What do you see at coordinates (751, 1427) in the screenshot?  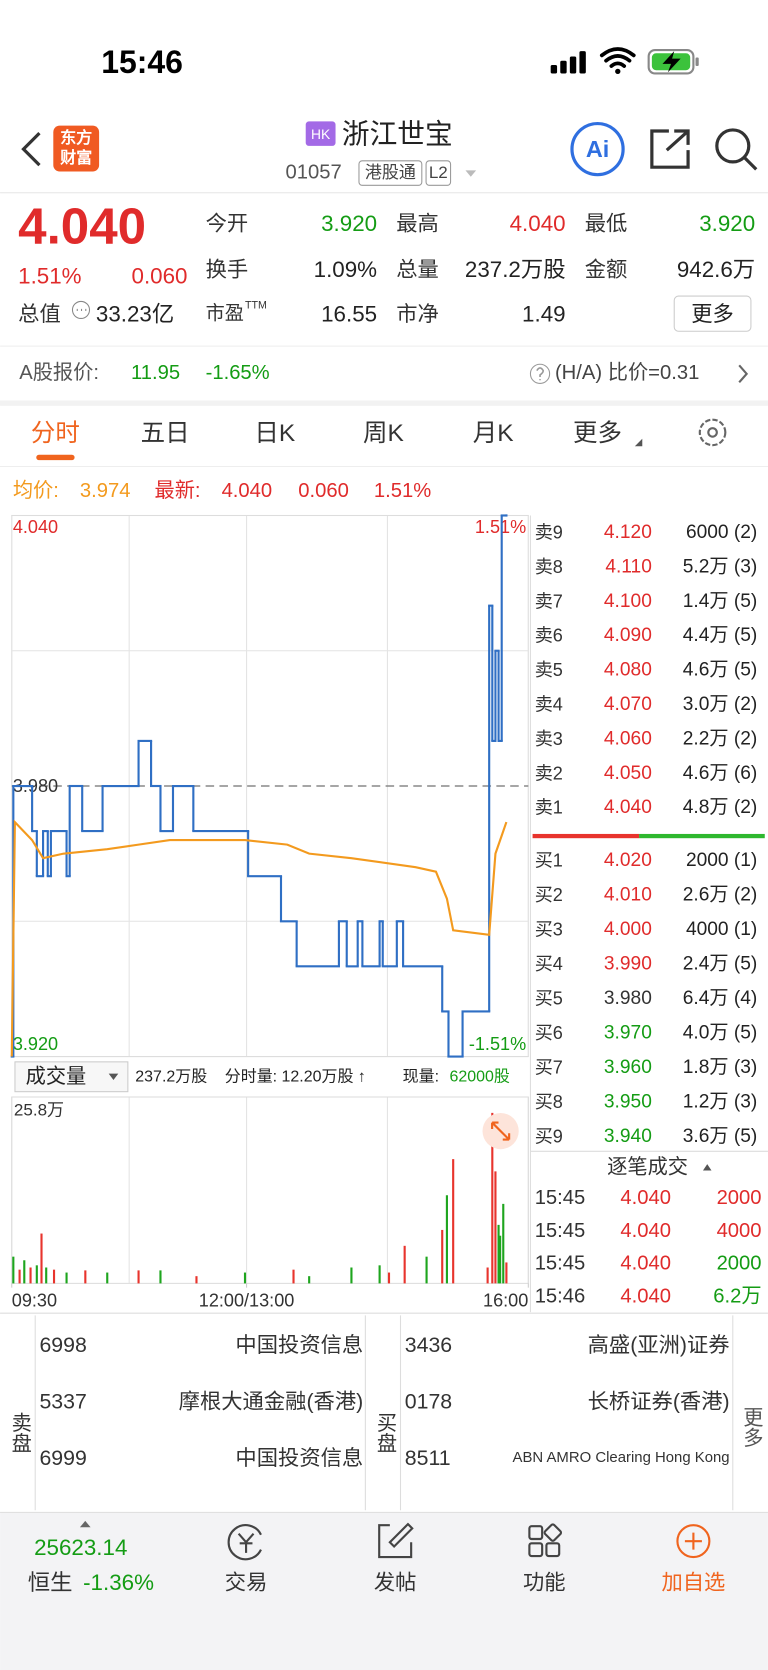 I see `brokers-more: 更多` at bounding box center [751, 1427].